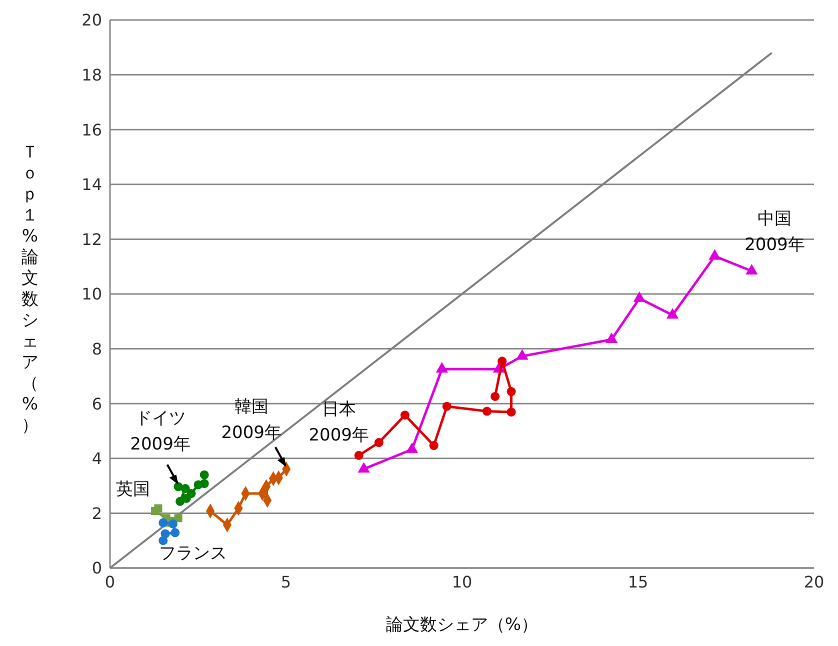 The image size is (838, 646). What do you see at coordinates (97, 348) in the screenshot?
I see `y-tick-label: 8` at bounding box center [97, 348].